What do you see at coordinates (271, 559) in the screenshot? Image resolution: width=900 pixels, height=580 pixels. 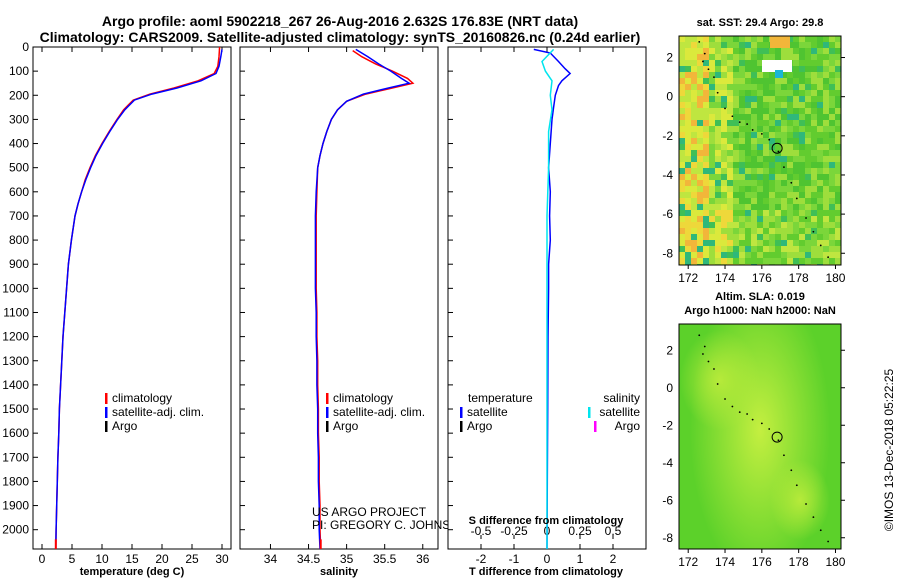 I see `x-tick-label: 34` at bounding box center [271, 559].